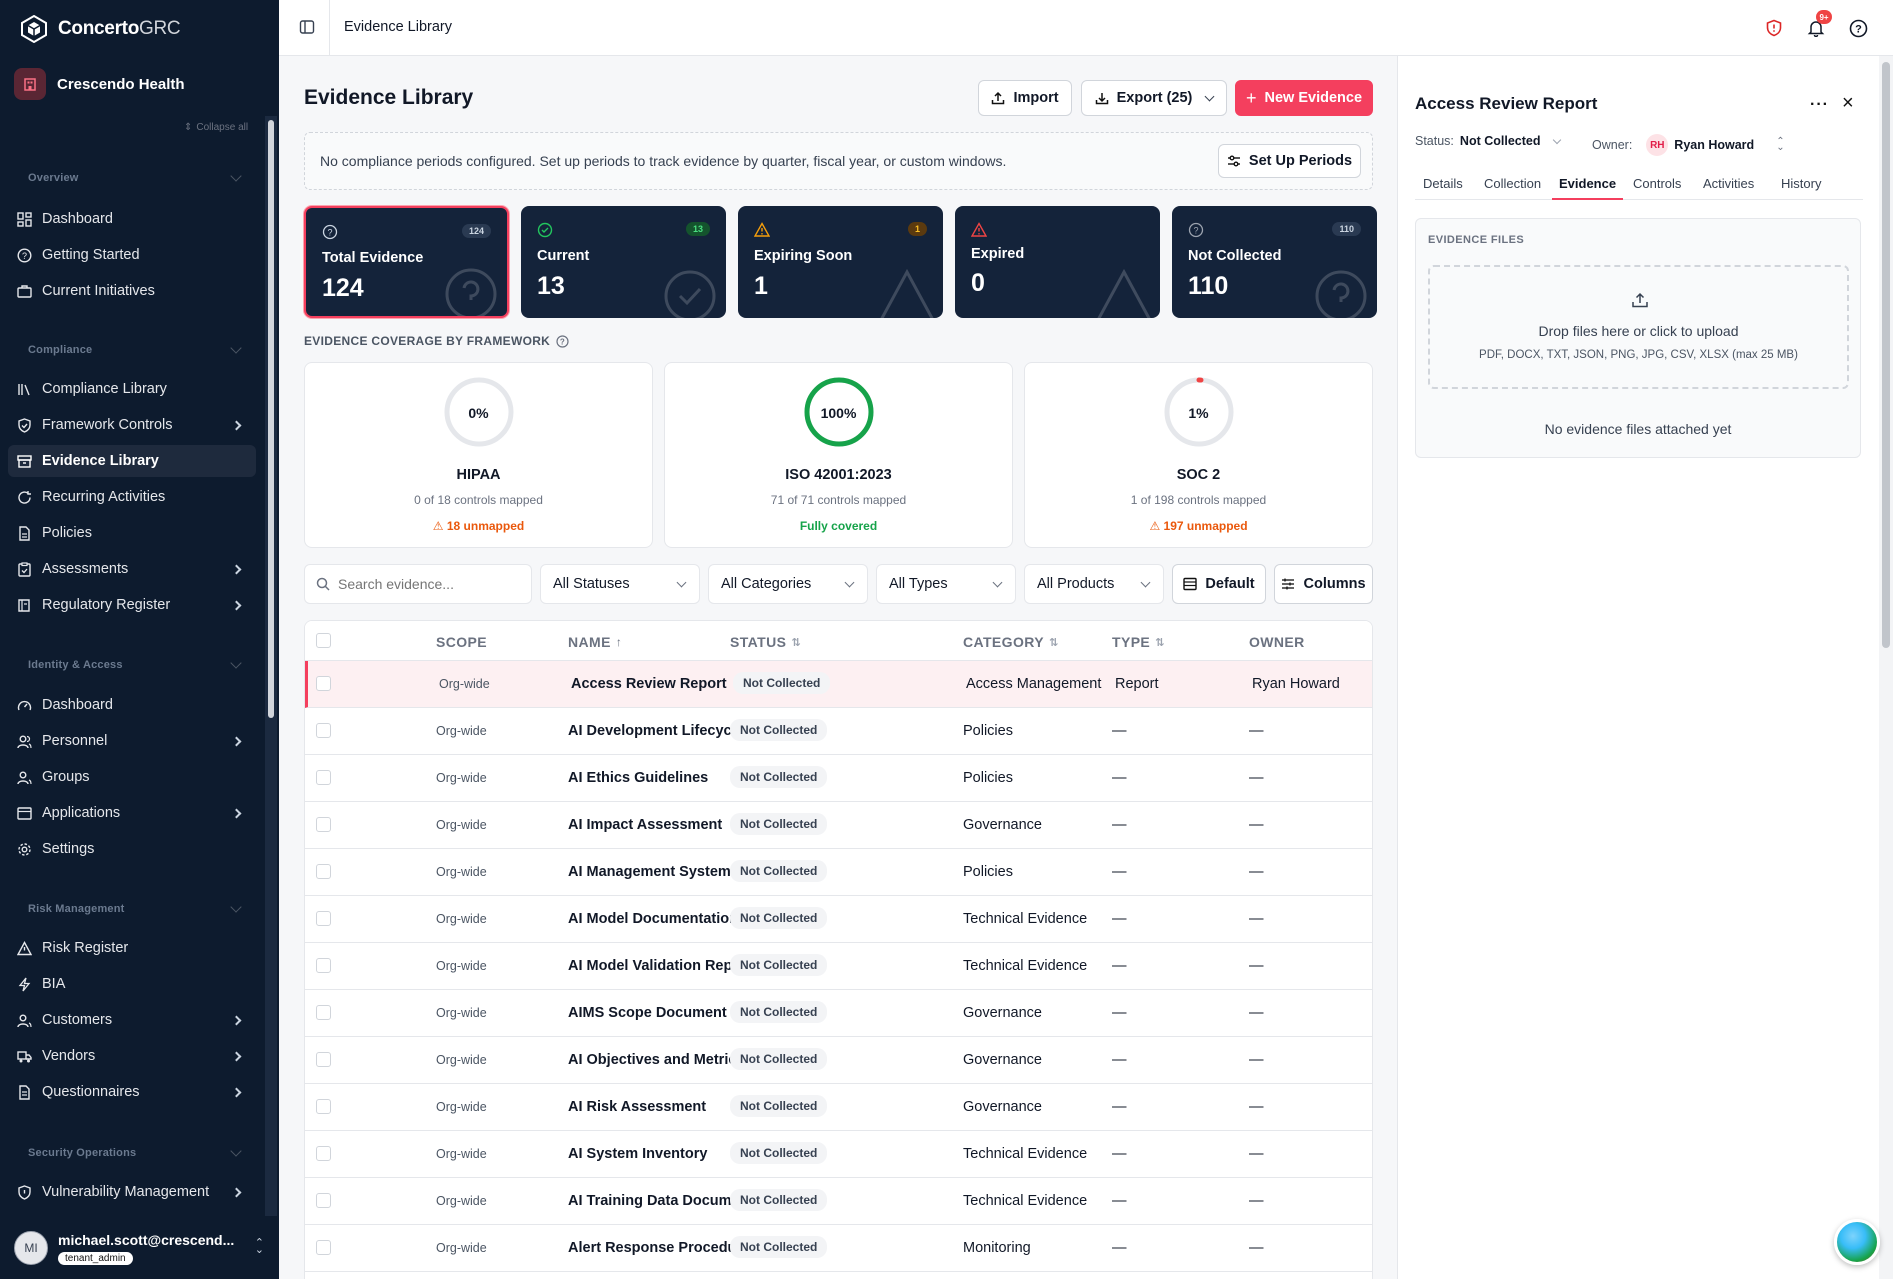  Describe the element at coordinates (99, 84) in the screenshot. I see `org-switcher: Crescendo Health` at that location.